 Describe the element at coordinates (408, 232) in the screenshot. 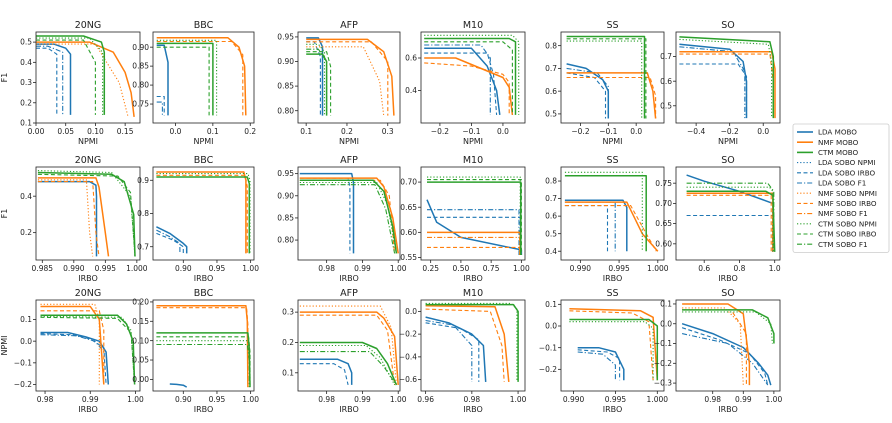

I see `y-tick-label: 0.60` at that location.